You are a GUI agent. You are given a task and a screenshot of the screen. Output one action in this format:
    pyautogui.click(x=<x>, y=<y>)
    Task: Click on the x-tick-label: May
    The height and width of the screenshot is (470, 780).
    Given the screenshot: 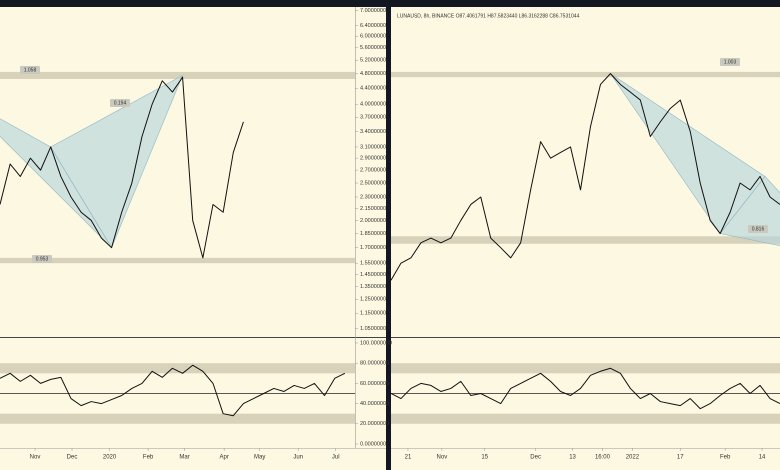 What is the action you would take?
    pyautogui.click(x=259, y=458)
    